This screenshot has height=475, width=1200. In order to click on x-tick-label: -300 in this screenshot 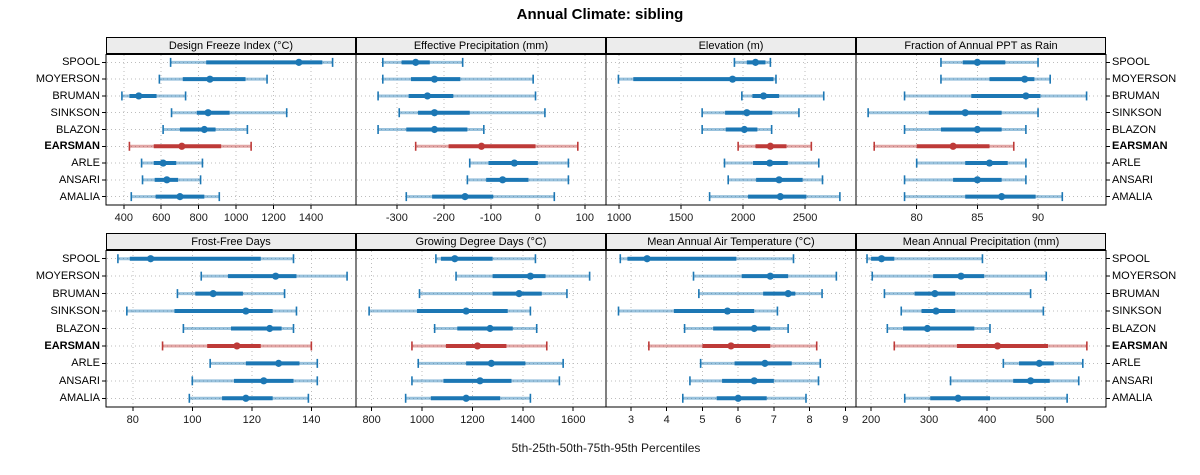, I will do `click(397, 218)`.